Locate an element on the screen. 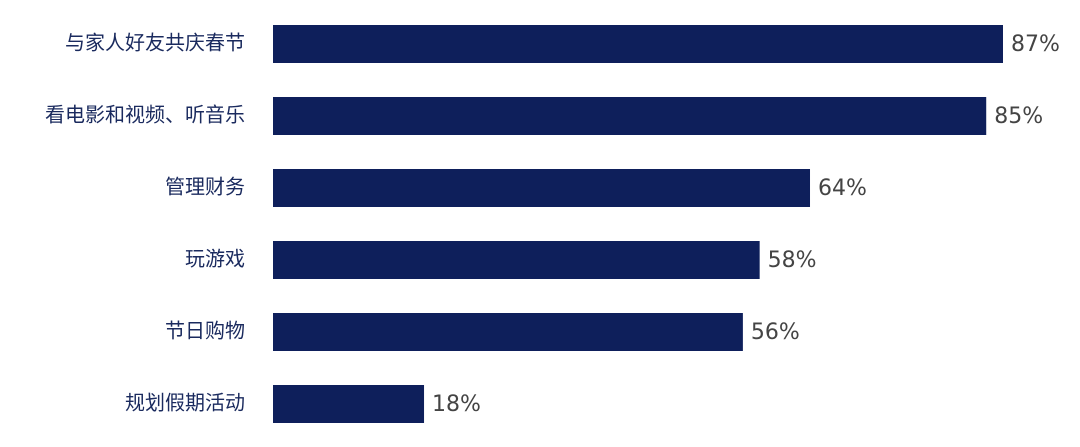 This screenshot has width=1080, height=447. category-label: 看电影和视频、听音乐 is located at coordinates (145, 115).